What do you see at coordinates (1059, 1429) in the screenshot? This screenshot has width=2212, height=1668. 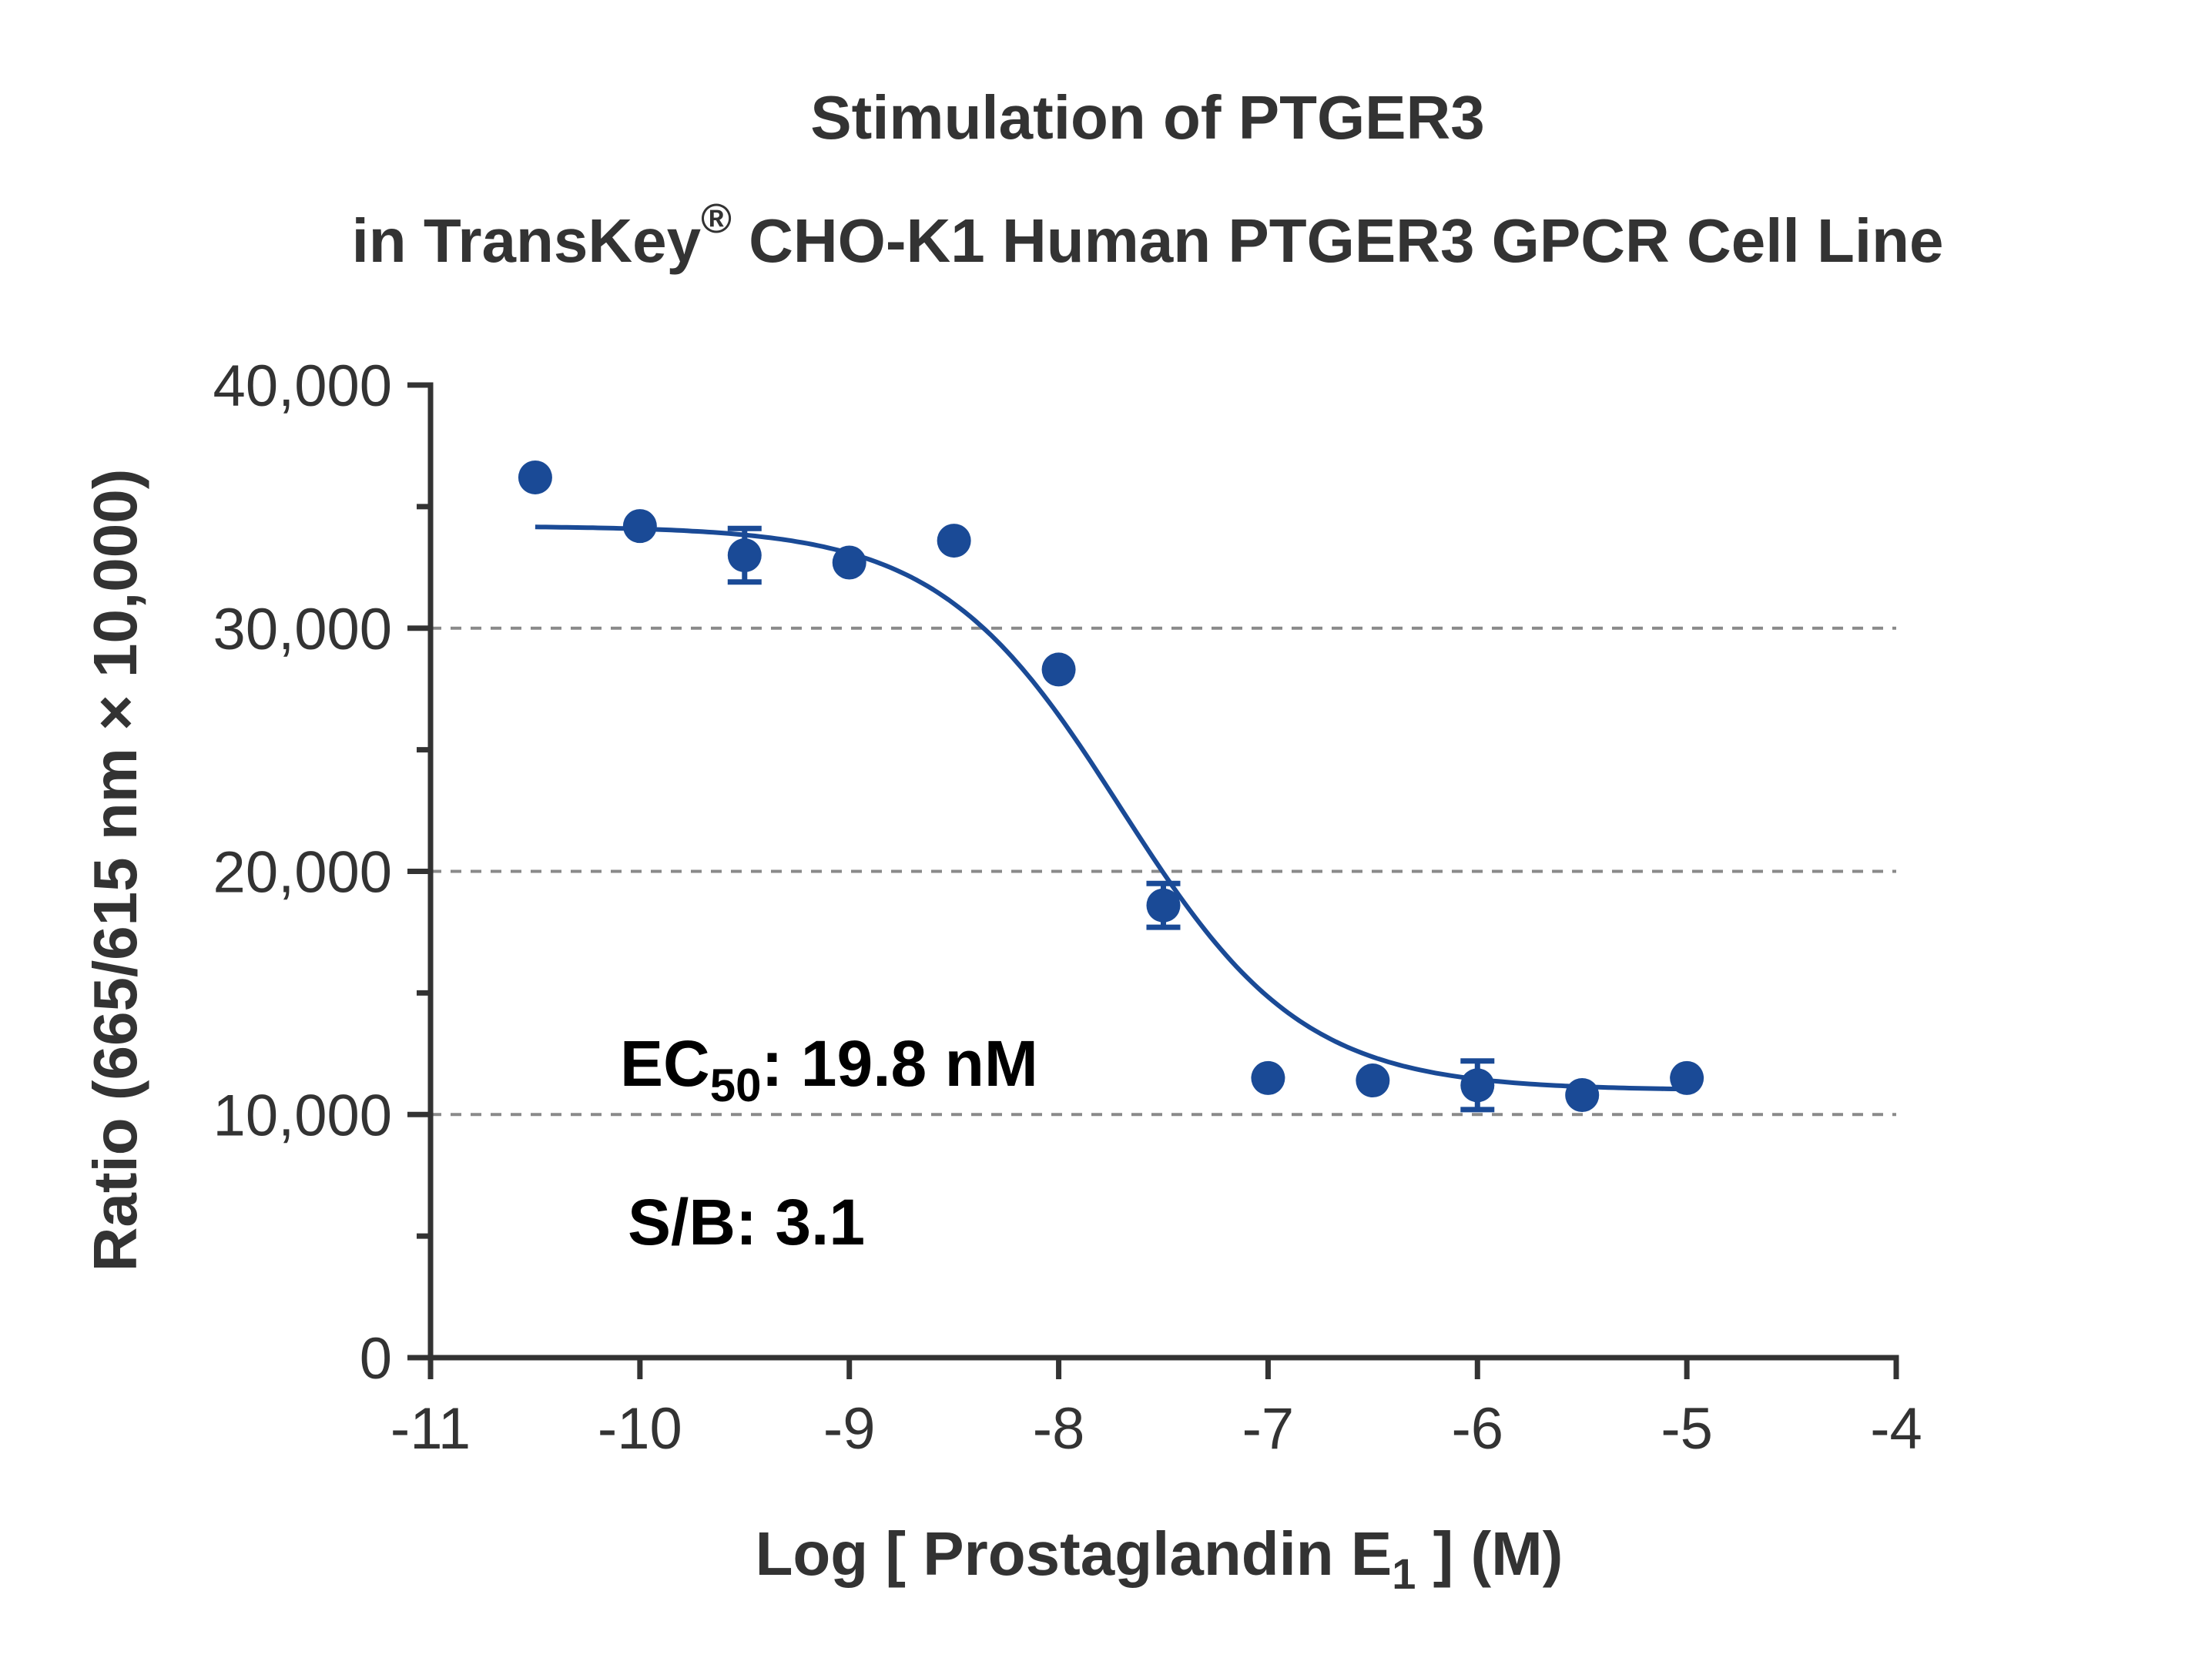 I see `x-tick-label: -8` at bounding box center [1059, 1429].